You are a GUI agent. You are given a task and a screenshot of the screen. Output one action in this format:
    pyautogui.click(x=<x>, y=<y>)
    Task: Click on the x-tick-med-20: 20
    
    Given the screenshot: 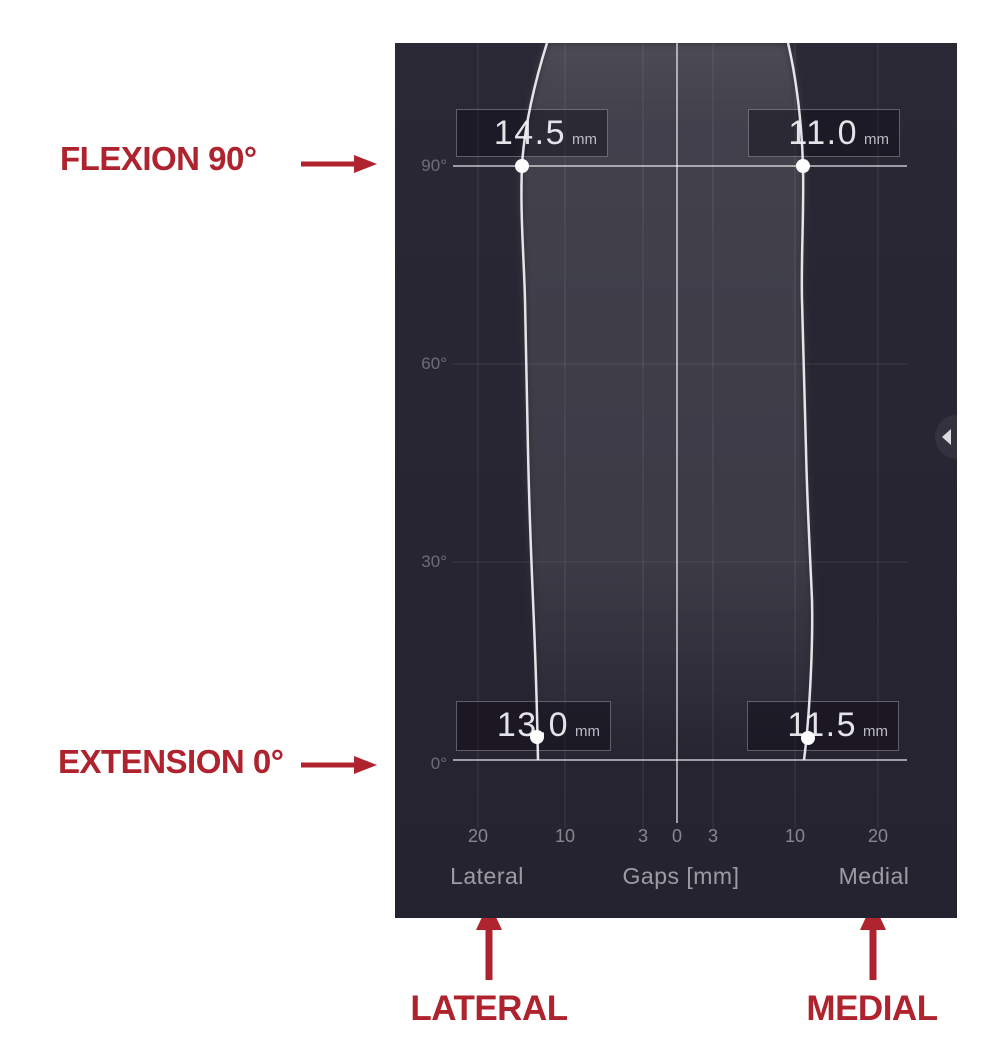 What is the action you would take?
    pyautogui.click(x=878, y=836)
    